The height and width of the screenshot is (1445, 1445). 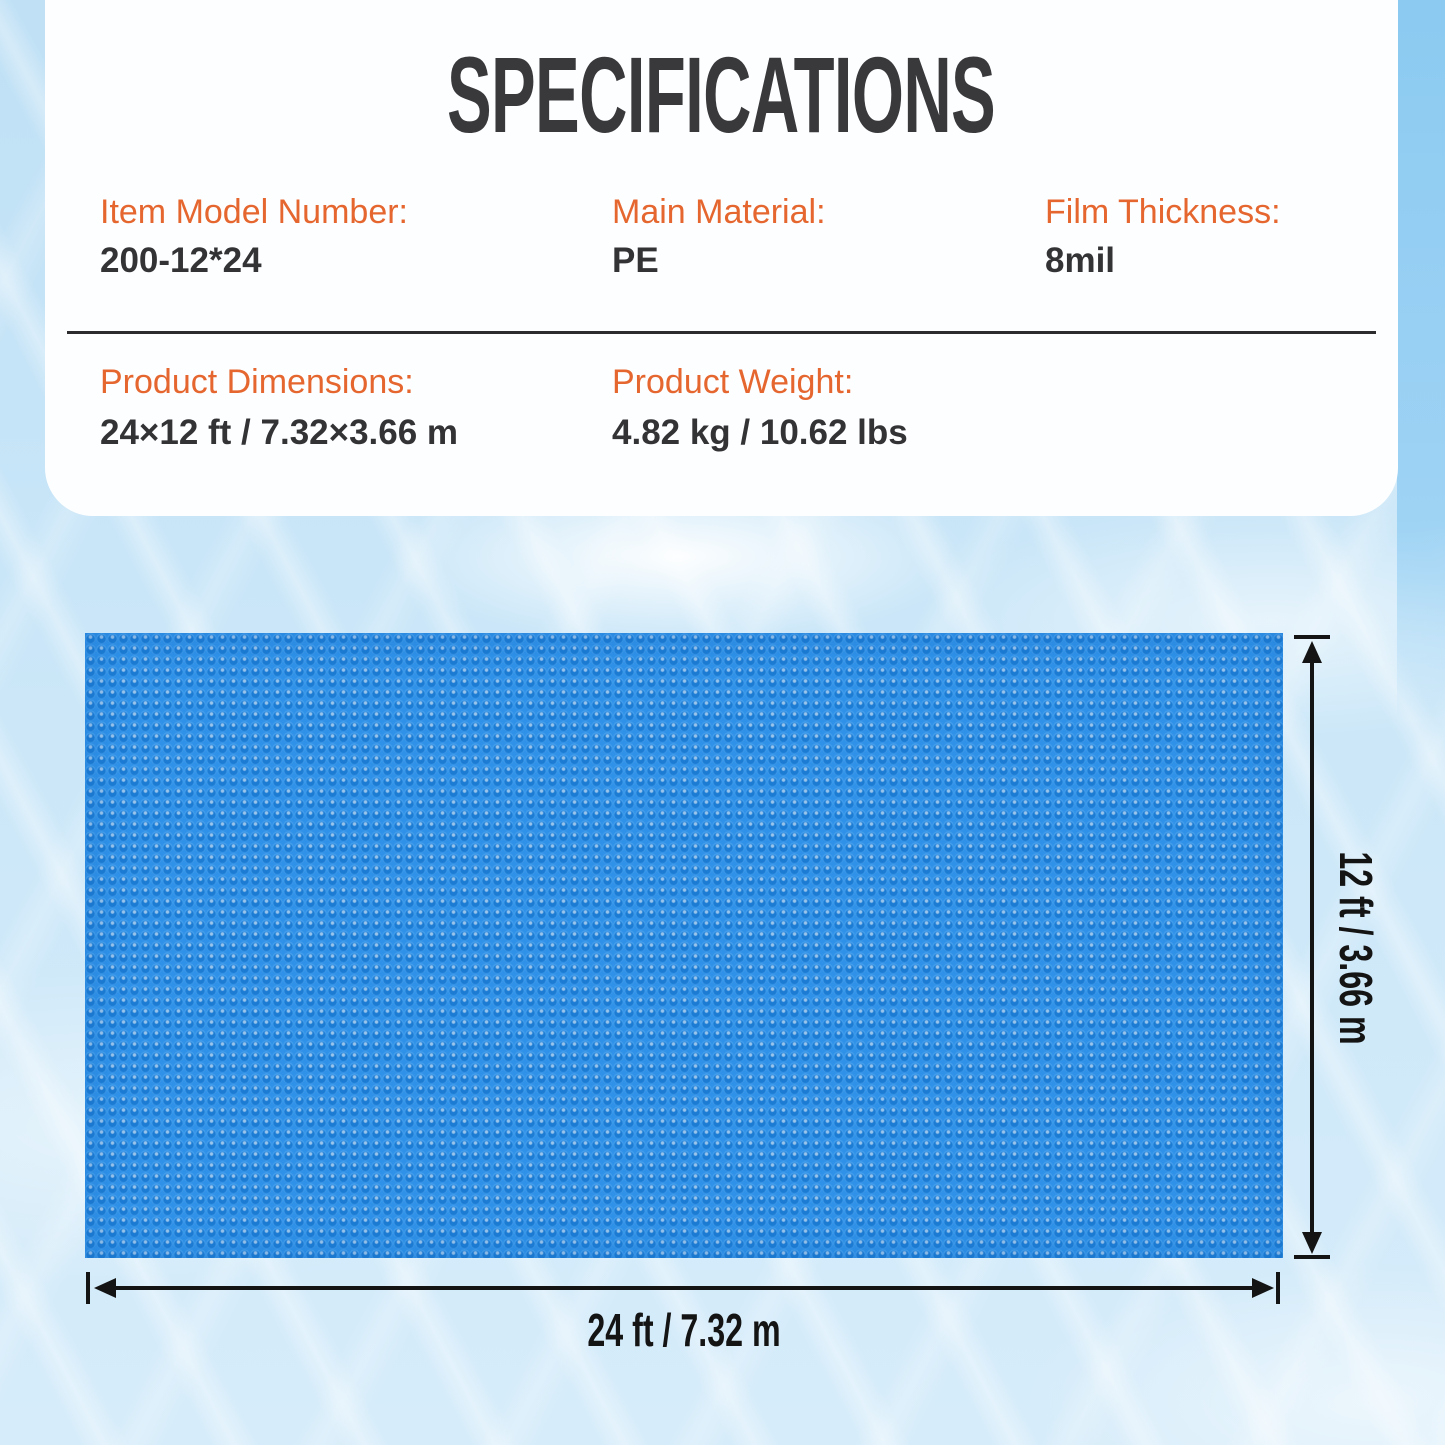 I want to click on height-dimension-line, so click(x=1312, y=945).